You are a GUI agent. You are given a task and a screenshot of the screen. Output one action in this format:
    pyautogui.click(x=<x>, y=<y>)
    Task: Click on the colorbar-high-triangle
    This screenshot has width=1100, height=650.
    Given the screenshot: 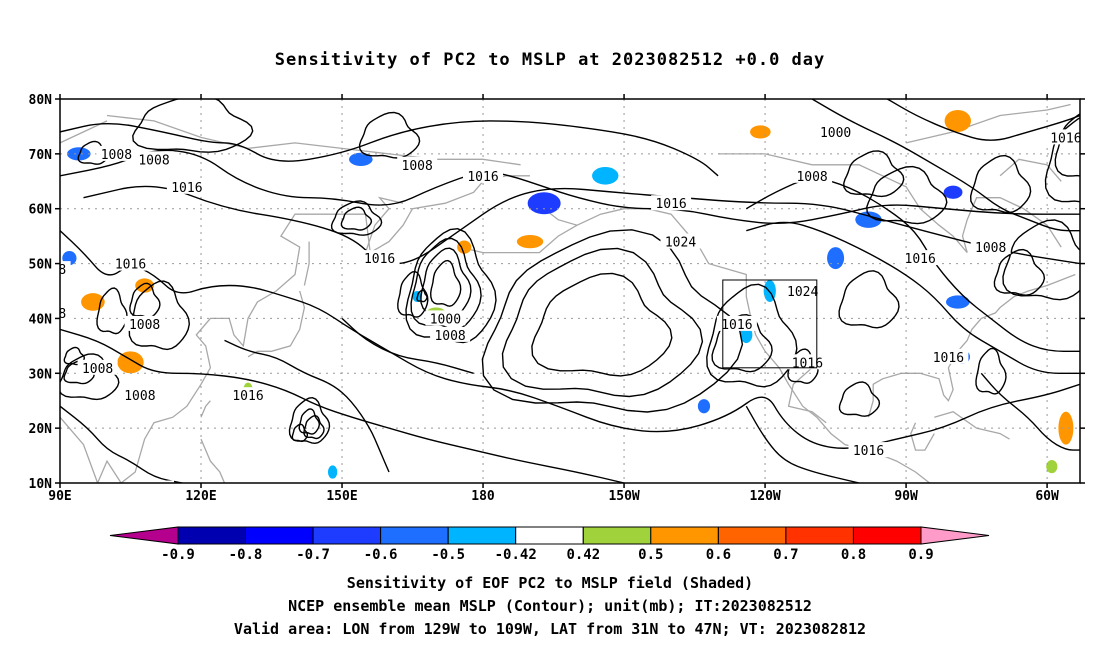 What is the action you would take?
    pyautogui.click(x=955, y=535)
    